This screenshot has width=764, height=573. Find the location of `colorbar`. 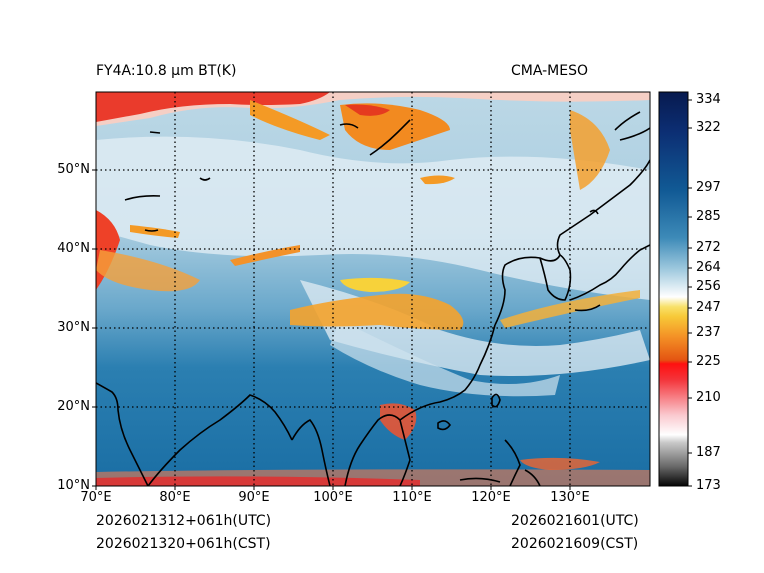

colorbar is located at coordinates (675, 289).